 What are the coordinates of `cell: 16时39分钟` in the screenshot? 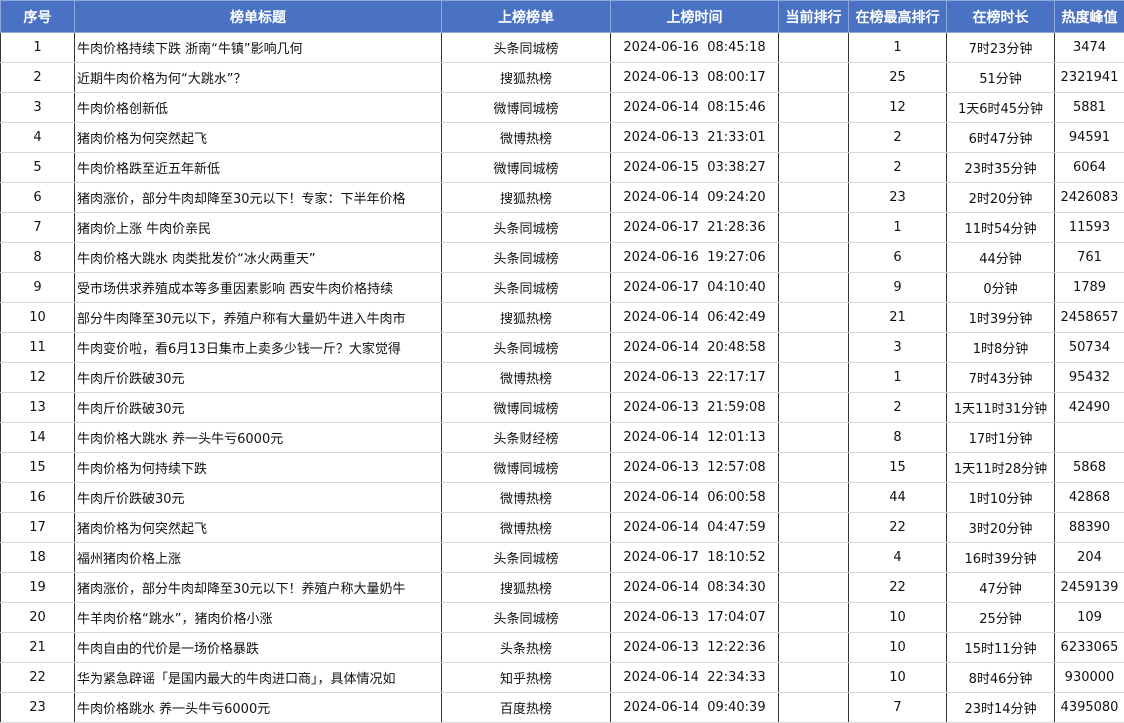 It's located at (1001, 558).